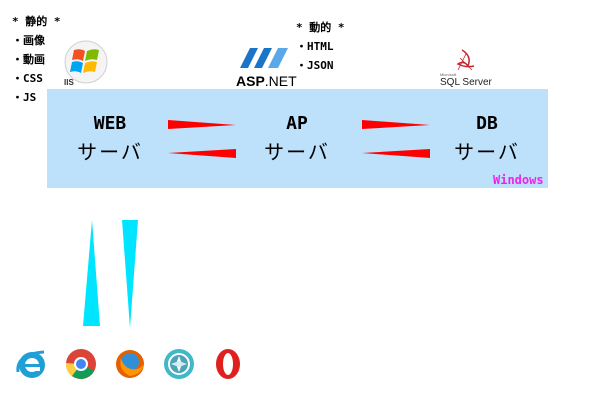 This screenshot has width=600, height=400. I want to click on dynamic-item-html: ・HTML, so click(315, 46).